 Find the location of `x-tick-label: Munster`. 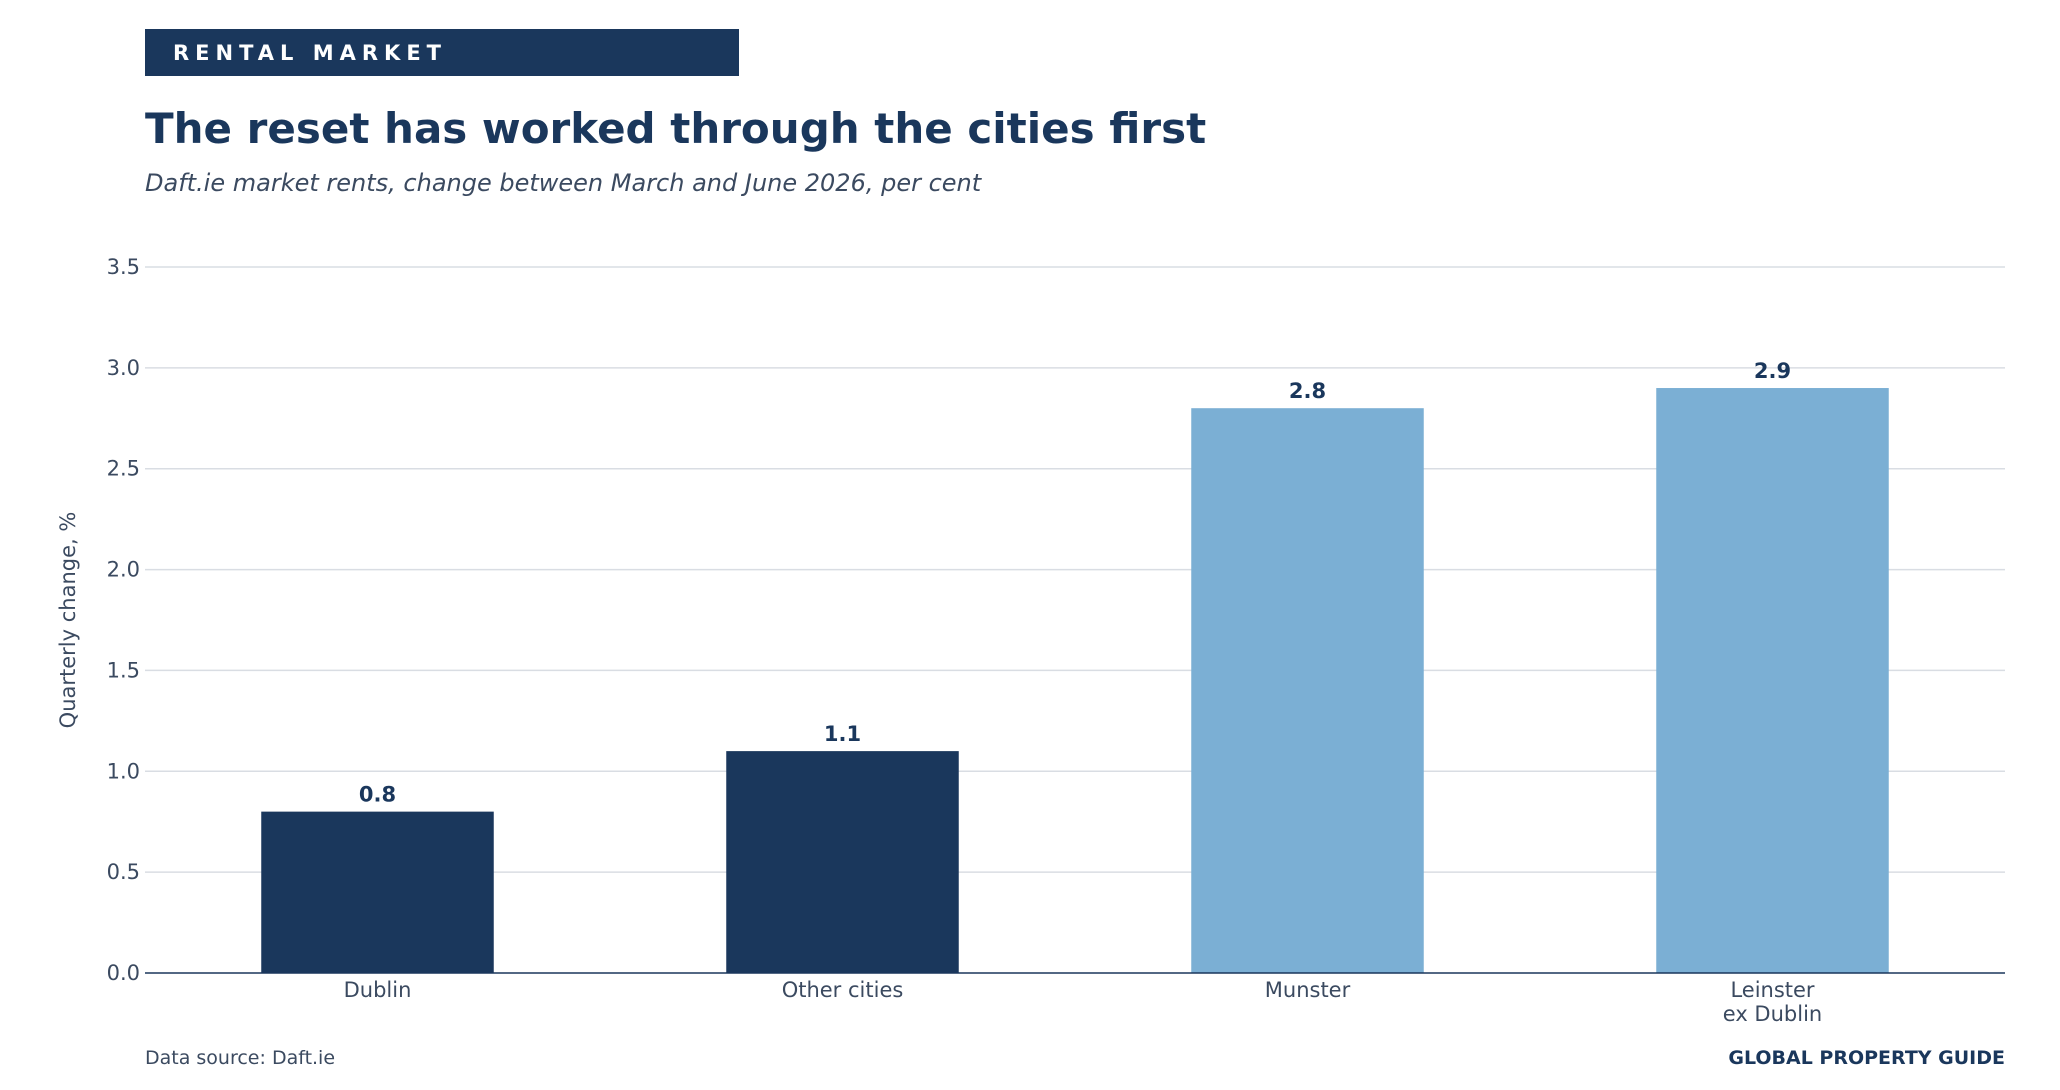

x-tick-label: Munster is located at coordinates (1308, 990).